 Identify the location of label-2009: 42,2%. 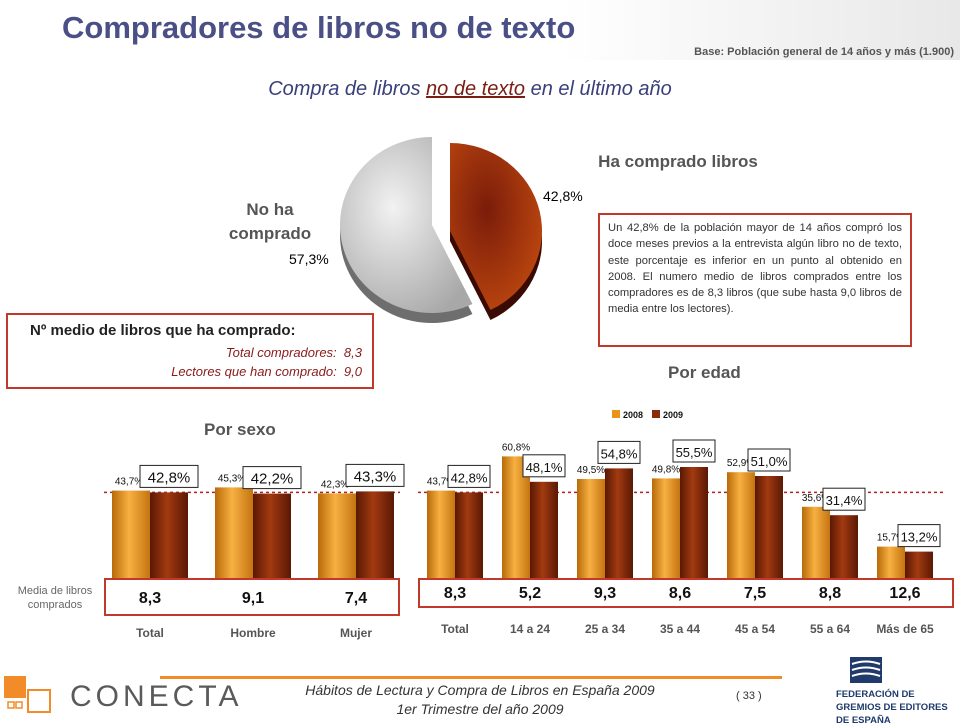
(272, 479).